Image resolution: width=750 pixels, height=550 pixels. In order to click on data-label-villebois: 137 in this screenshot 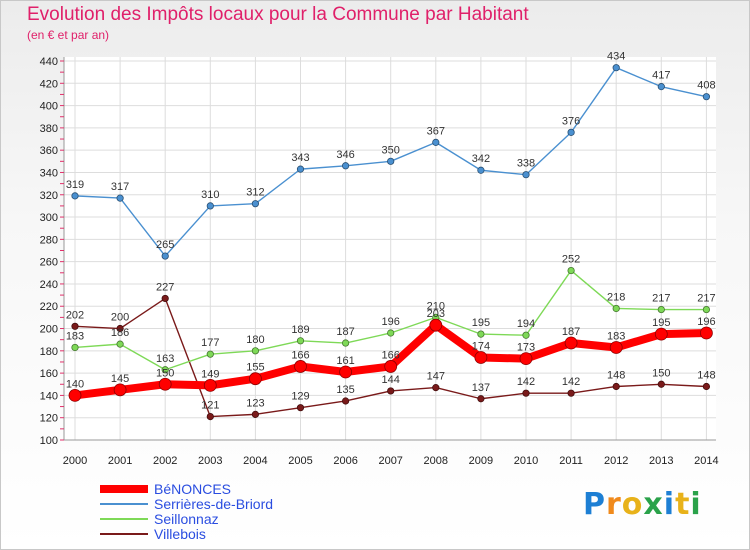, I will do `click(481, 388)`.